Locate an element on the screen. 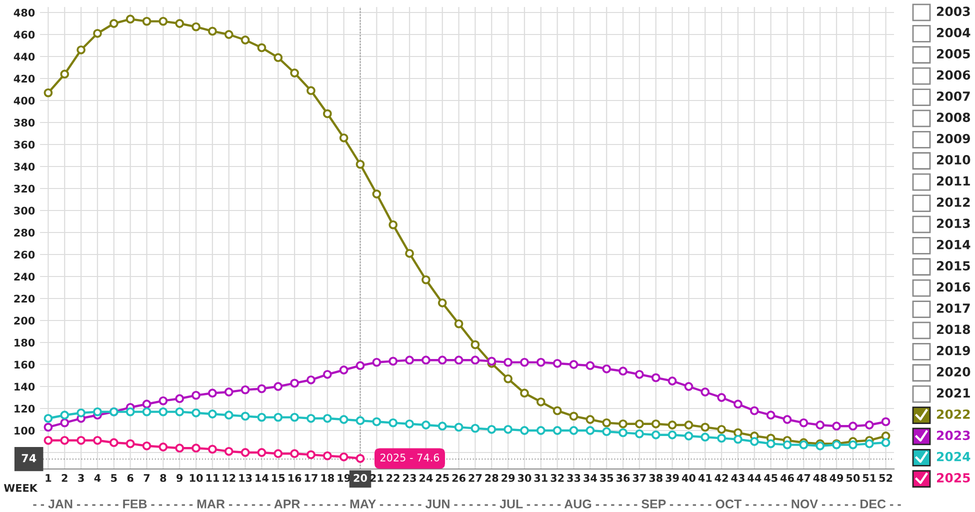  y-tick-label: 100 is located at coordinates (24, 430).